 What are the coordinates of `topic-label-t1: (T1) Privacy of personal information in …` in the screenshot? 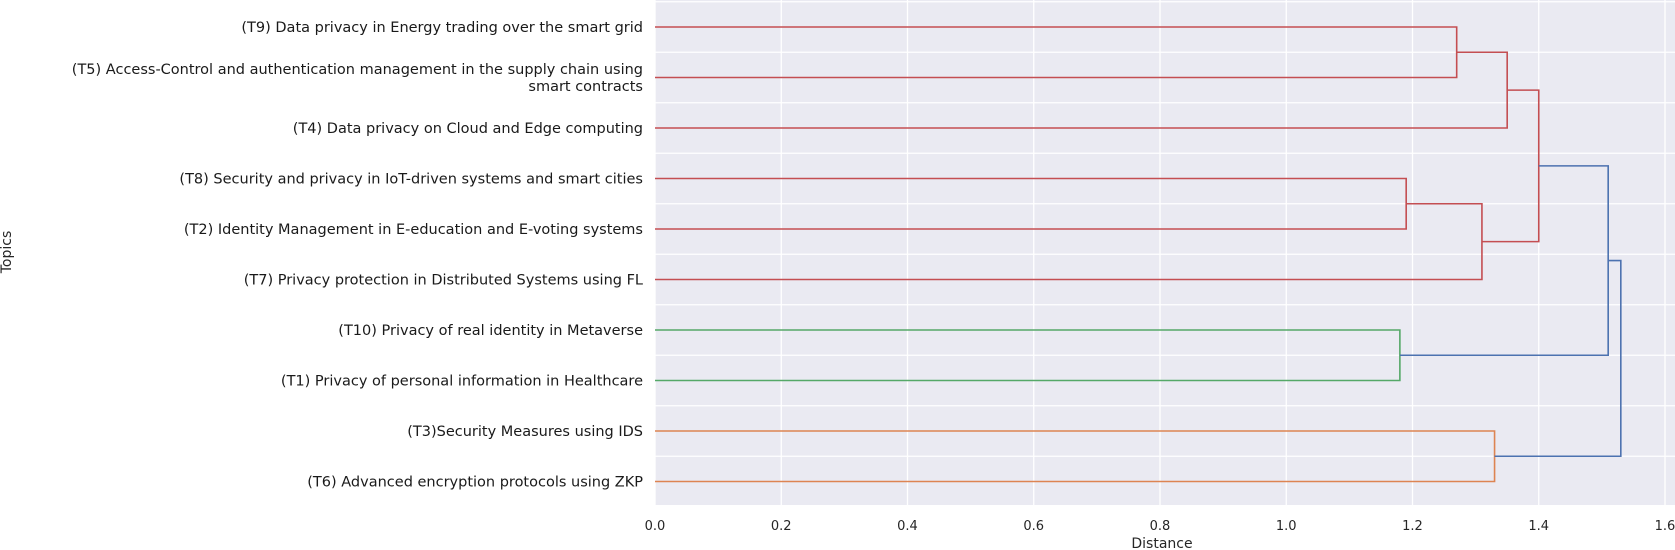 It's located at (462, 382).